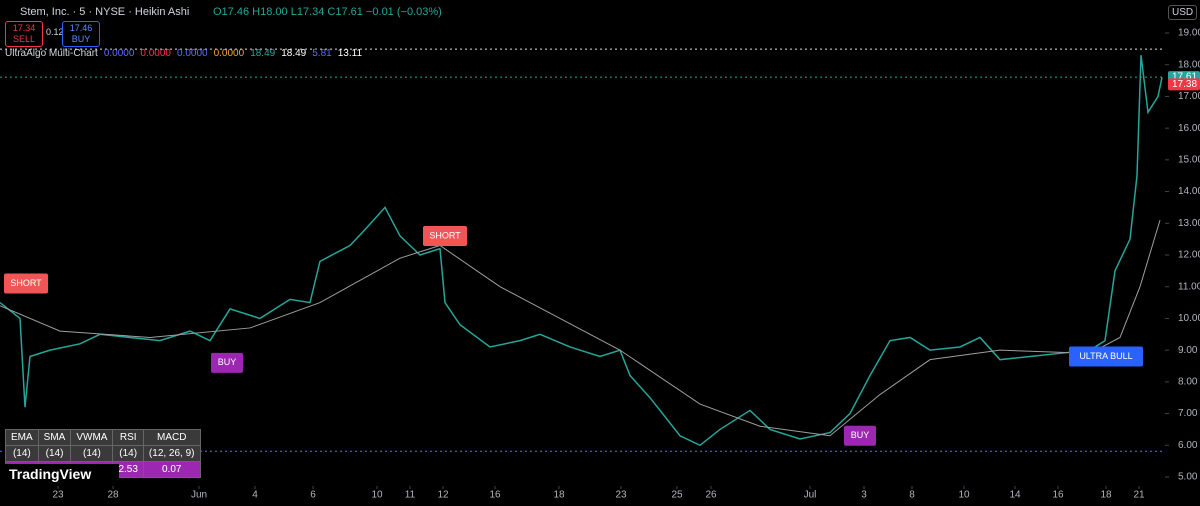 This screenshot has width=1200, height=506. I want to click on indicator-value: 13.11, so click(350, 53).